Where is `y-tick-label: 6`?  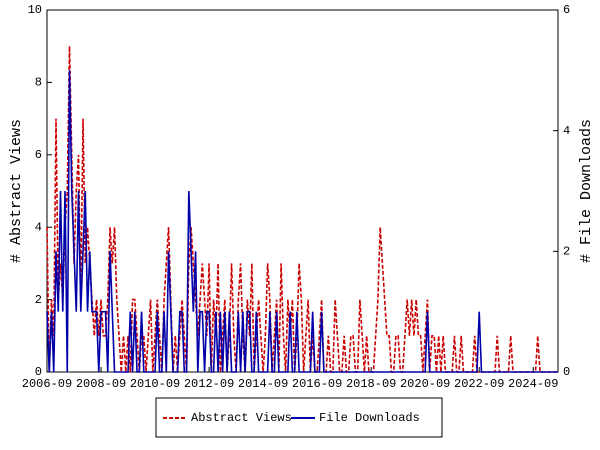 y-tick-label: 6 is located at coordinates (38, 155).